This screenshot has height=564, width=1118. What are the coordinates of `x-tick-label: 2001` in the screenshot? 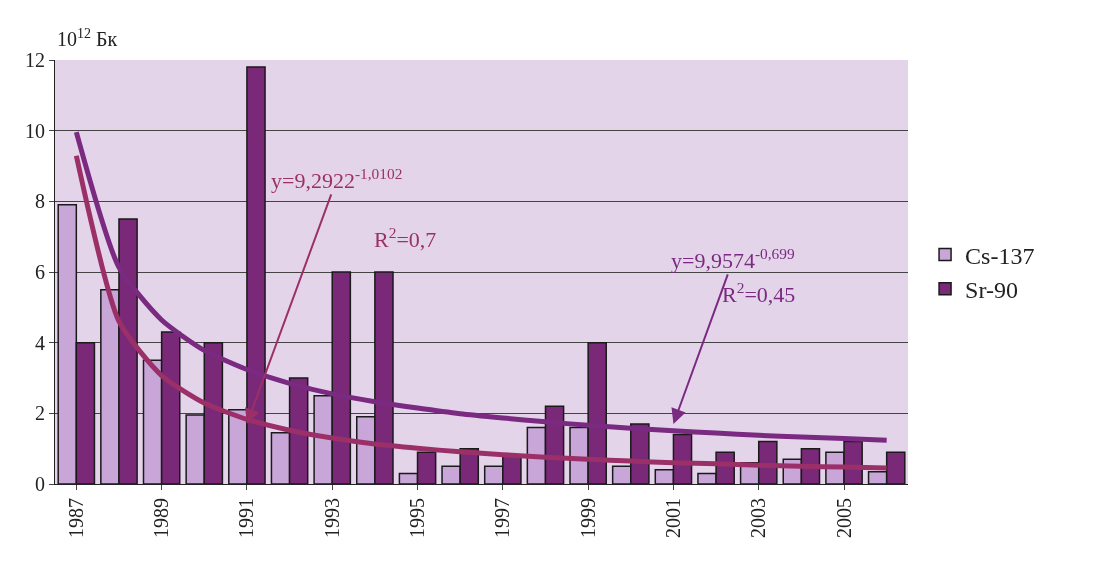 It's located at (672, 518).